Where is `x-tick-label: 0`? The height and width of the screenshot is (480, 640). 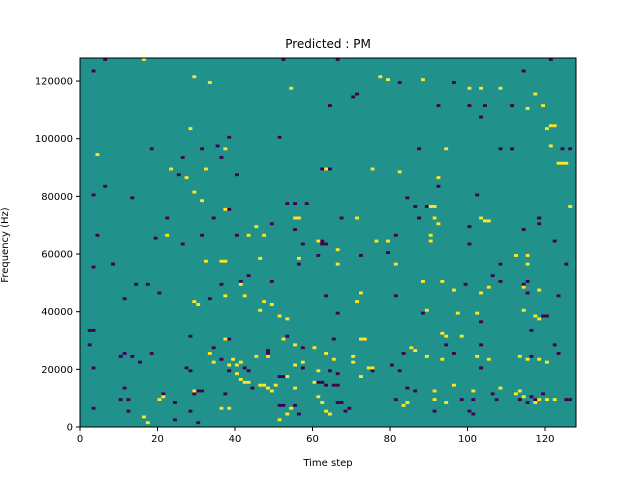
x-tick-label: 0 is located at coordinates (80, 439).